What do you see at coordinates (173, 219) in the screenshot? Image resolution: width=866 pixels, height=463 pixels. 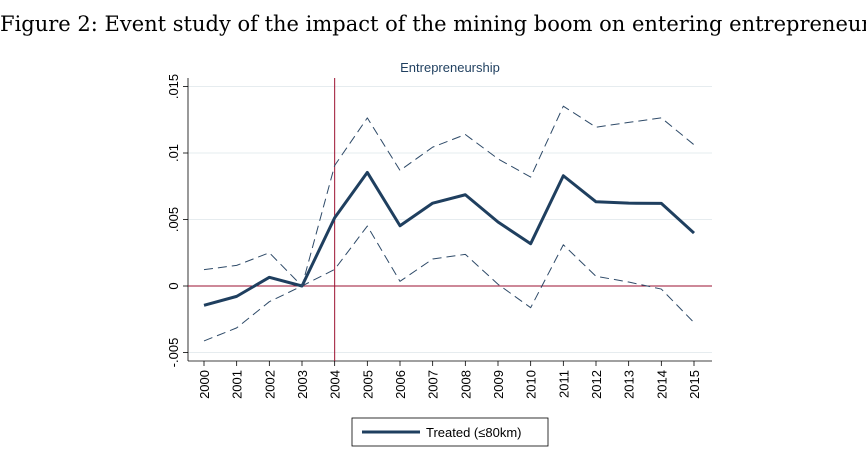 I see `y-tick-label: .005` at bounding box center [173, 219].